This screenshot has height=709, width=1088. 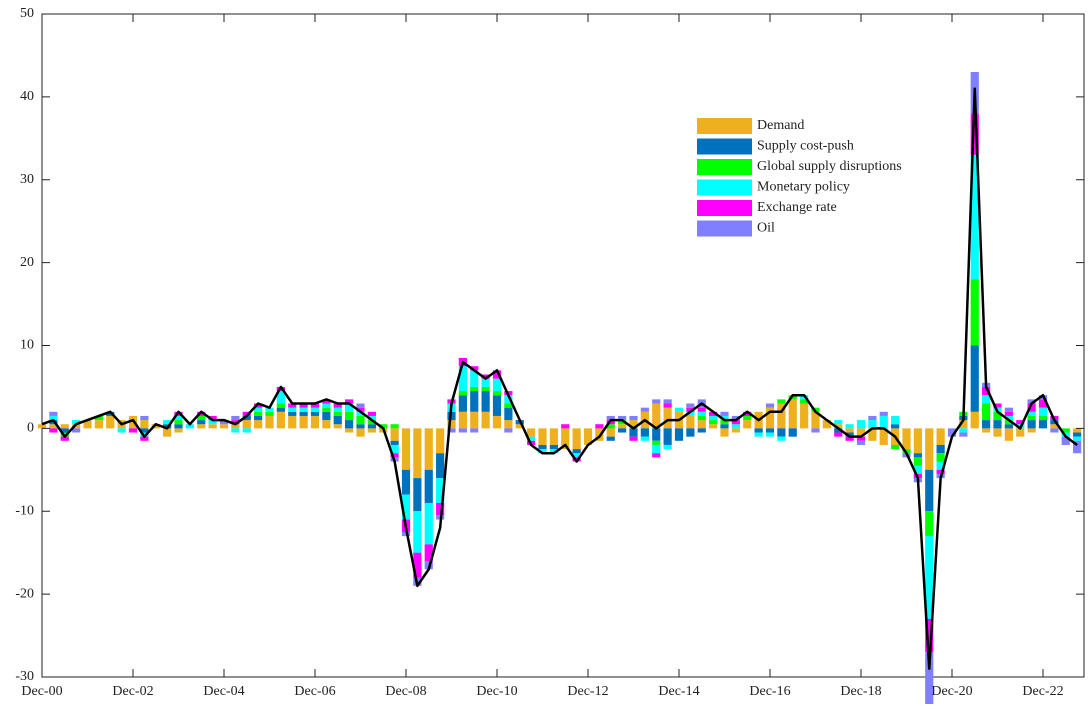 I want to click on legend-label: Global supply disruptions, so click(x=829, y=166).